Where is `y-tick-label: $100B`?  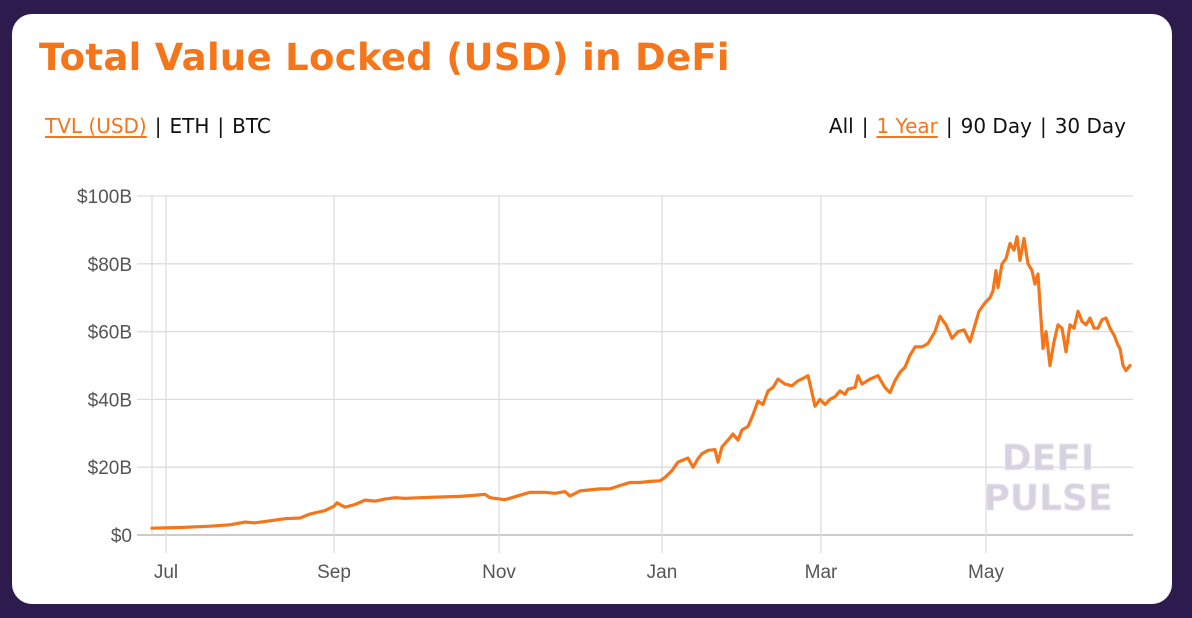
y-tick-label: $100B is located at coordinates (104, 197).